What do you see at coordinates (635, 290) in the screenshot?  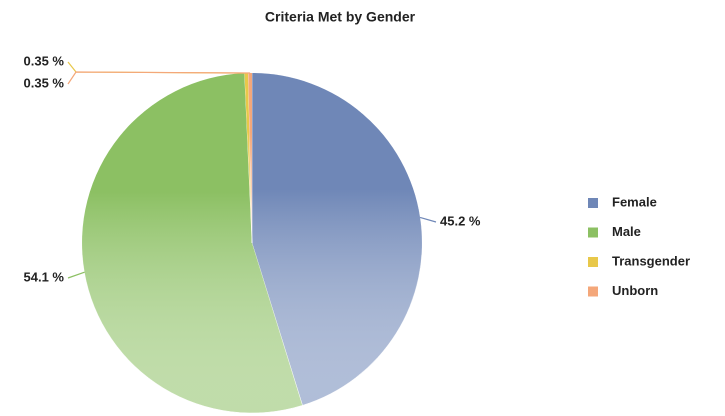 I see `legend-label: Unborn` at bounding box center [635, 290].